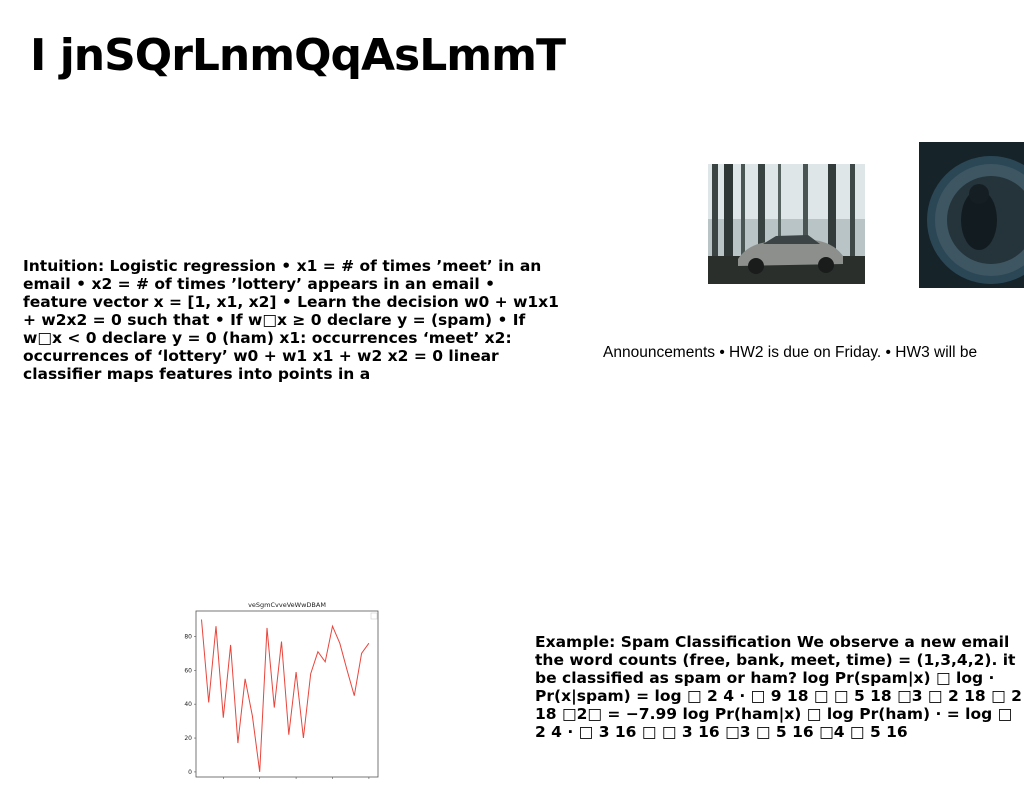 The height and width of the screenshot is (788, 1024). I want to click on y-tick-label: 80, so click(188, 636).